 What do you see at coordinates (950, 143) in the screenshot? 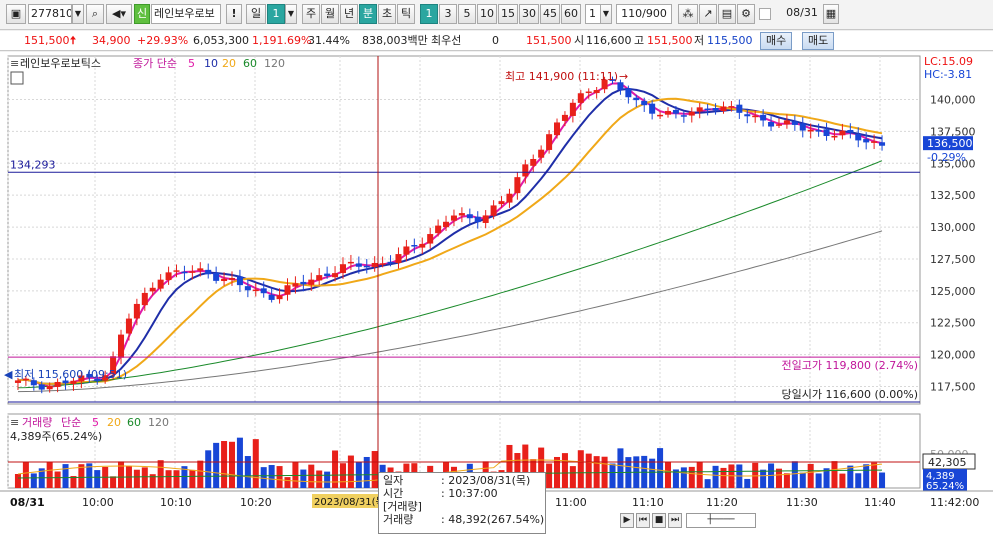
I see `current-price-badge-label: 136,500` at bounding box center [950, 143].